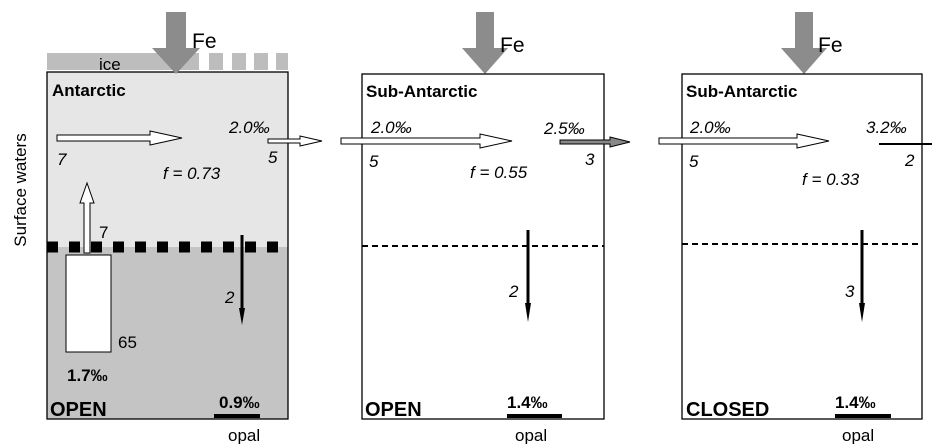 The height and width of the screenshot is (444, 935). What do you see at coordinates (192, 173) in the screenshot?
I see `f-value: f = 0.73` at bounding box center [192, 173].